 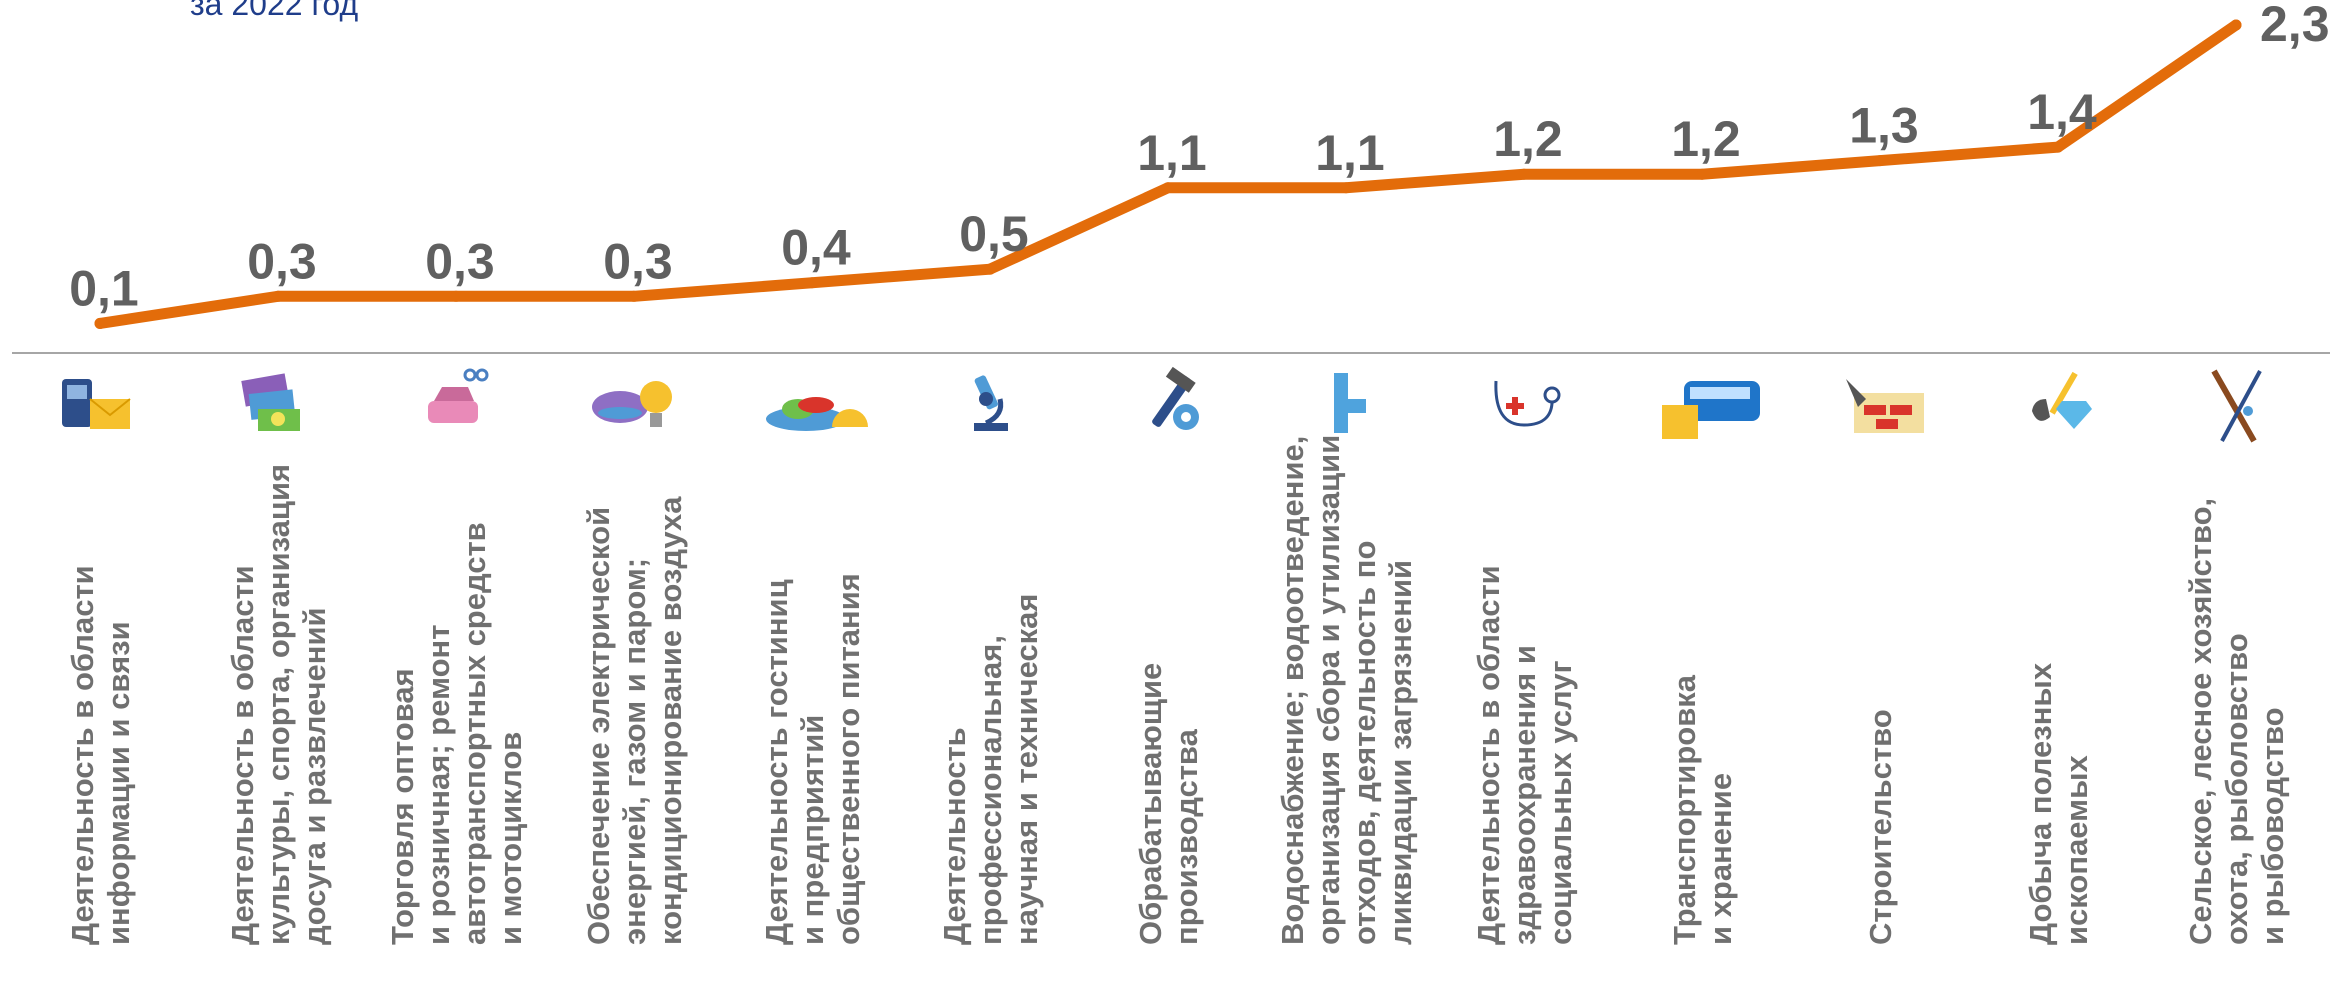 I want to click on category-label: Транспортировка и хранение, so click(x=1702, y=809).